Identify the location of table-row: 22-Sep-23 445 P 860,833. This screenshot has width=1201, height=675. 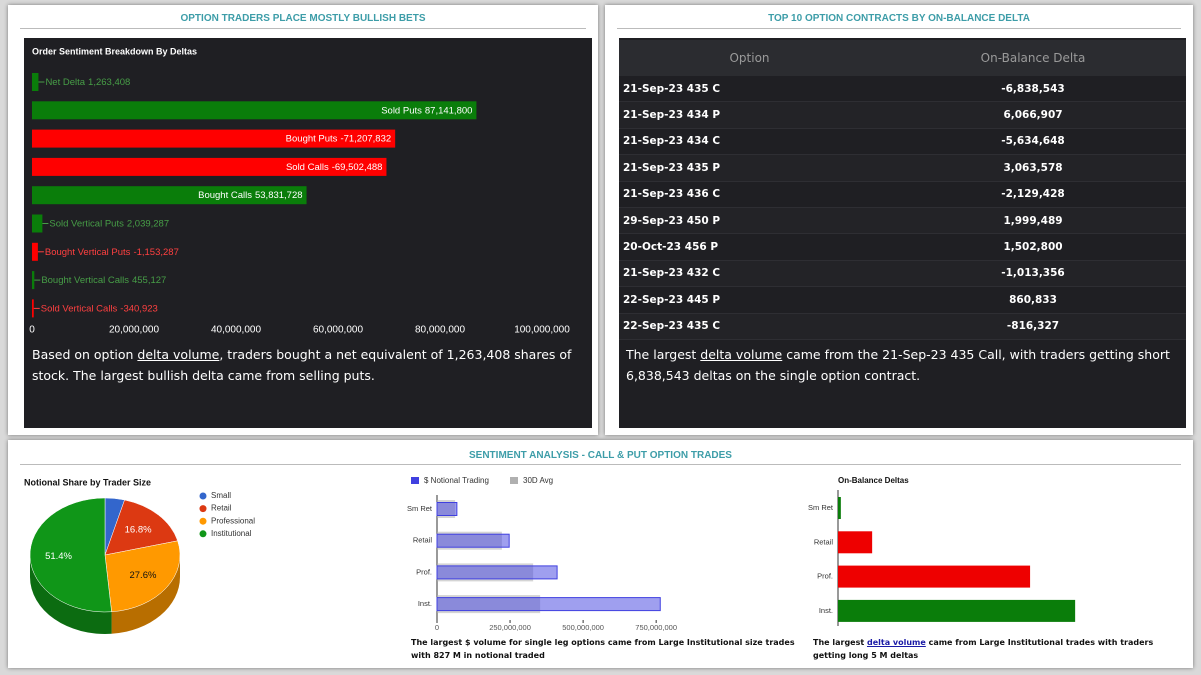
(902, 300).